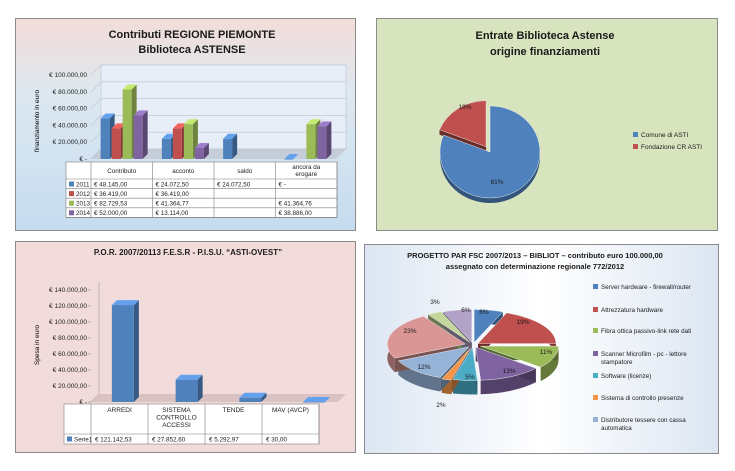  Describe the element at coordinates (71, 194) in the screenshot. I see `legend-key-2012` at that location.